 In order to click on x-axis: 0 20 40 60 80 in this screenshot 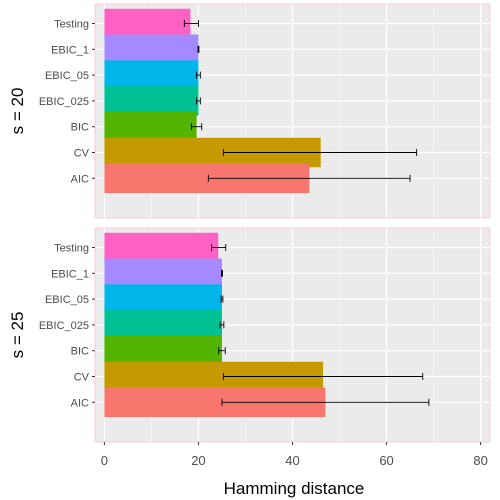, I will do `click(294, 455)`.